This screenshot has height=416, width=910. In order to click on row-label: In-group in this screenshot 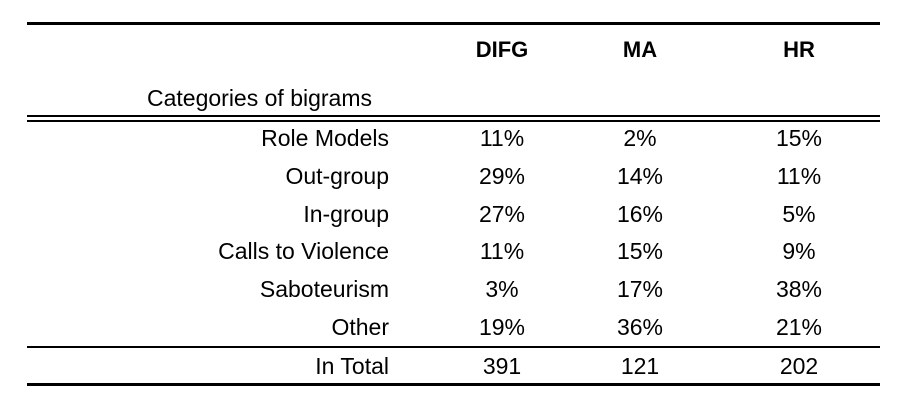, I will do `click(346, 213)`.